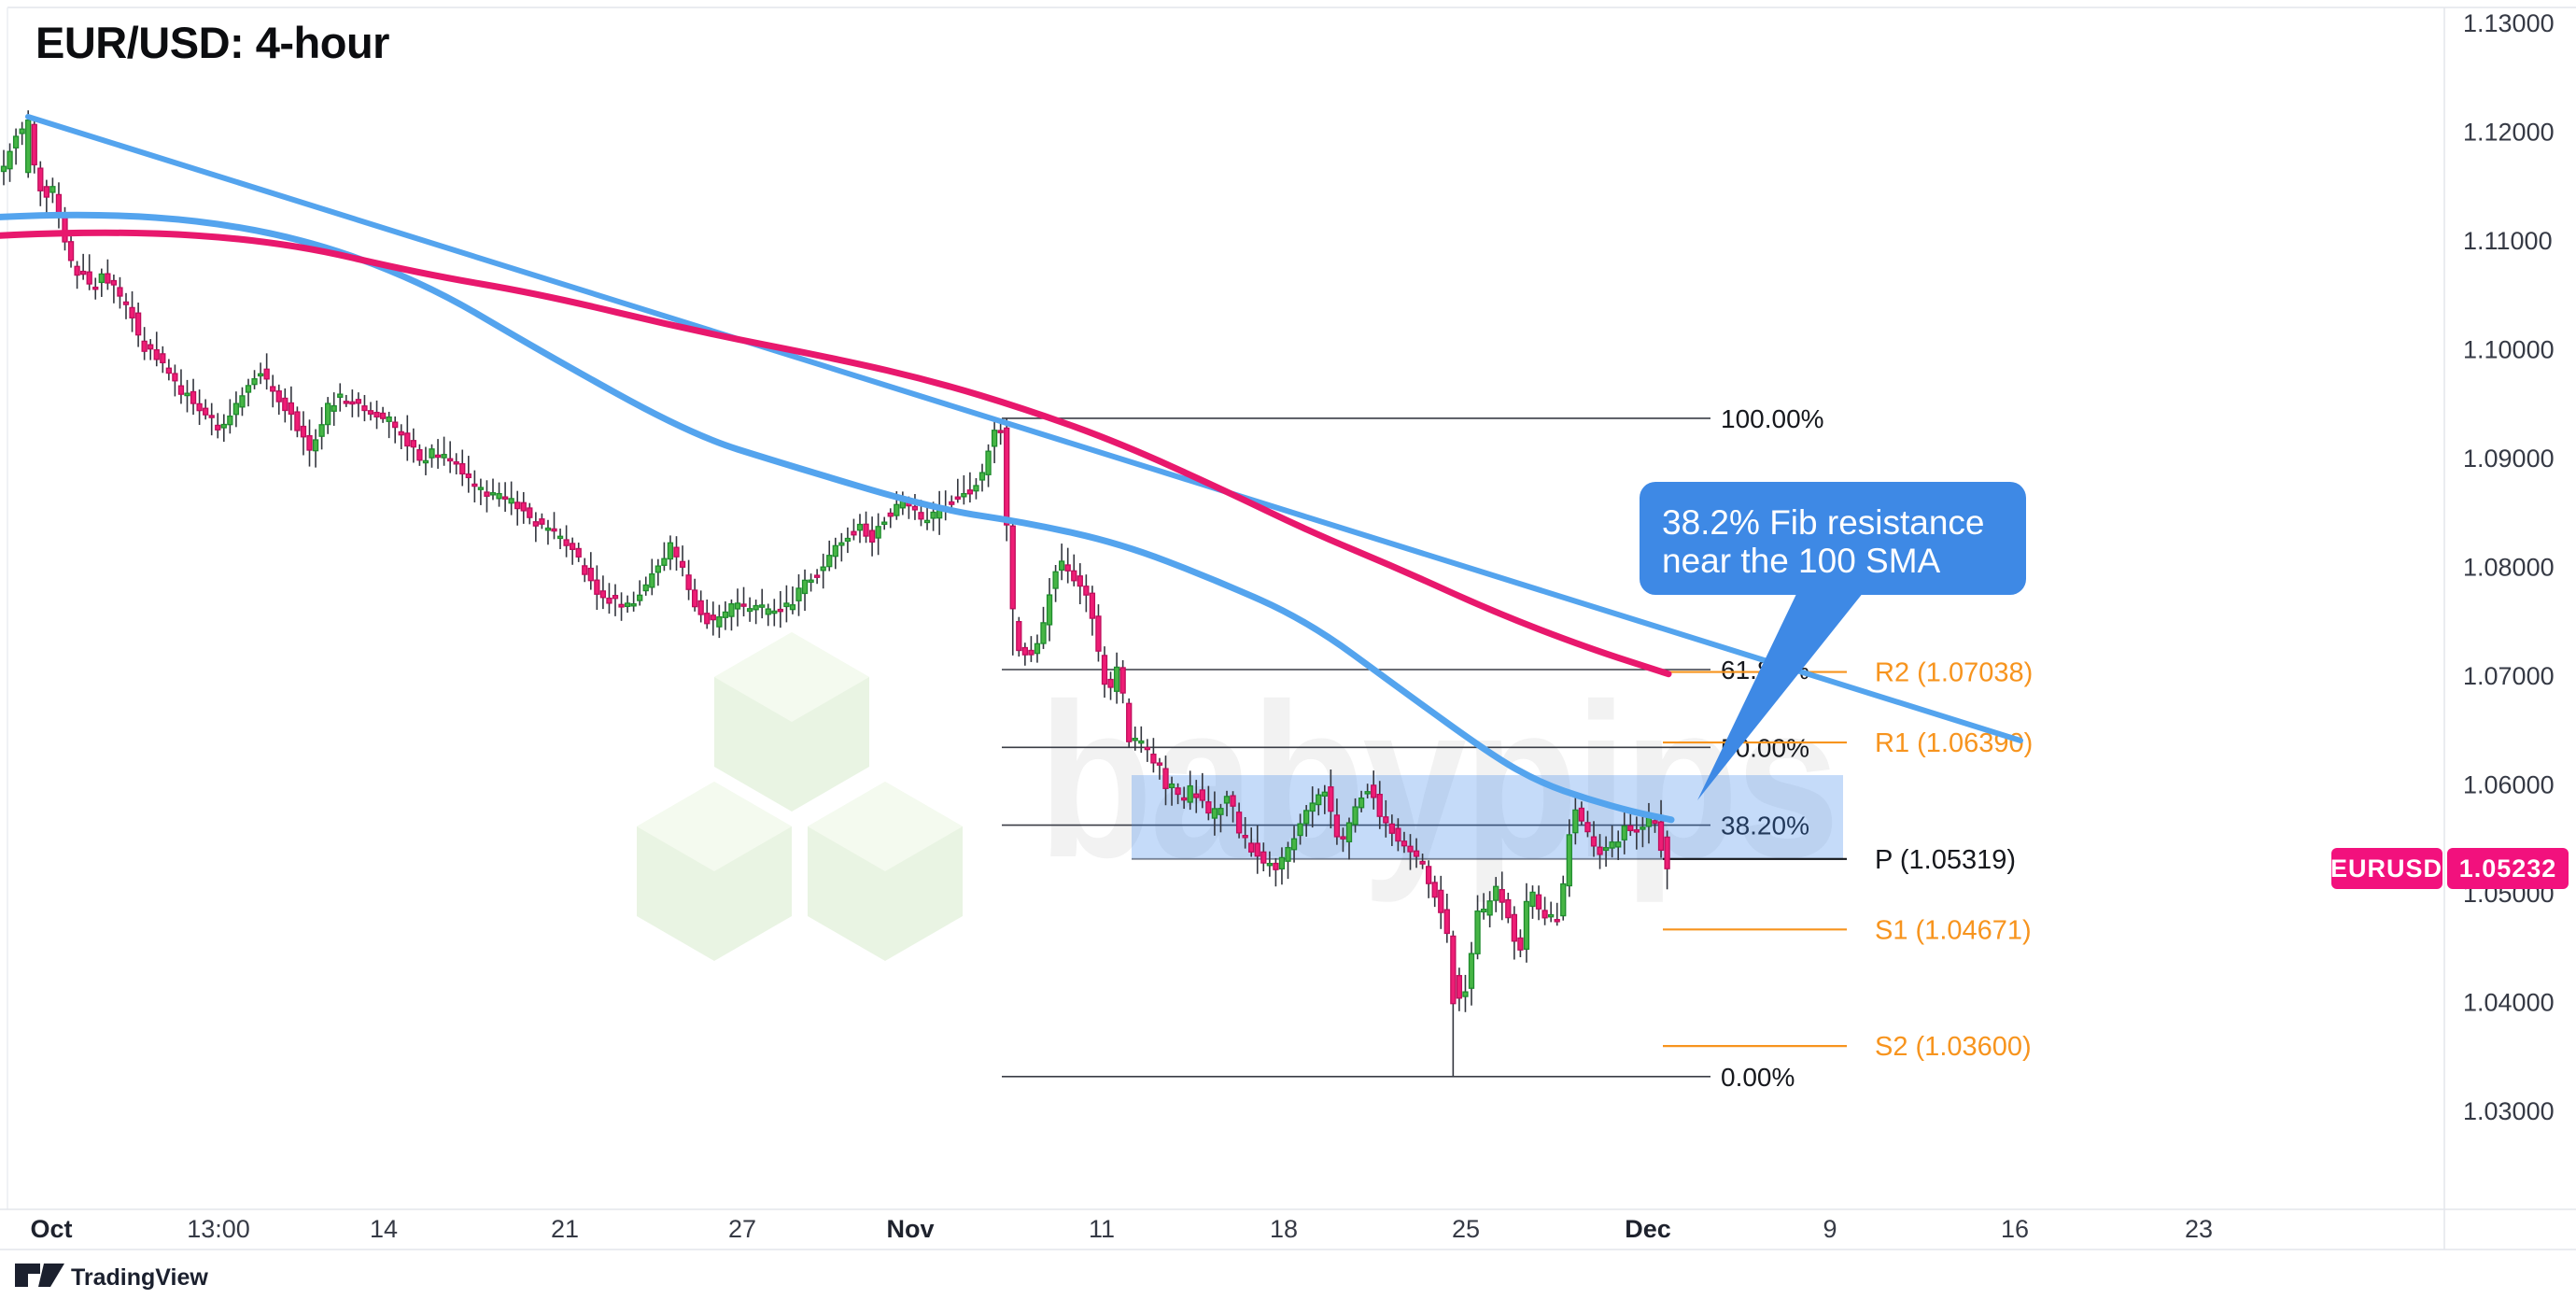 This screenshot has height=1299, width=2576. What do you see at coordinates (1833, 641) in the screenshot?
I see `callout-annotation: 38.2% Fib resistance near the 100 SMA` at bounding box center [1833, 641].